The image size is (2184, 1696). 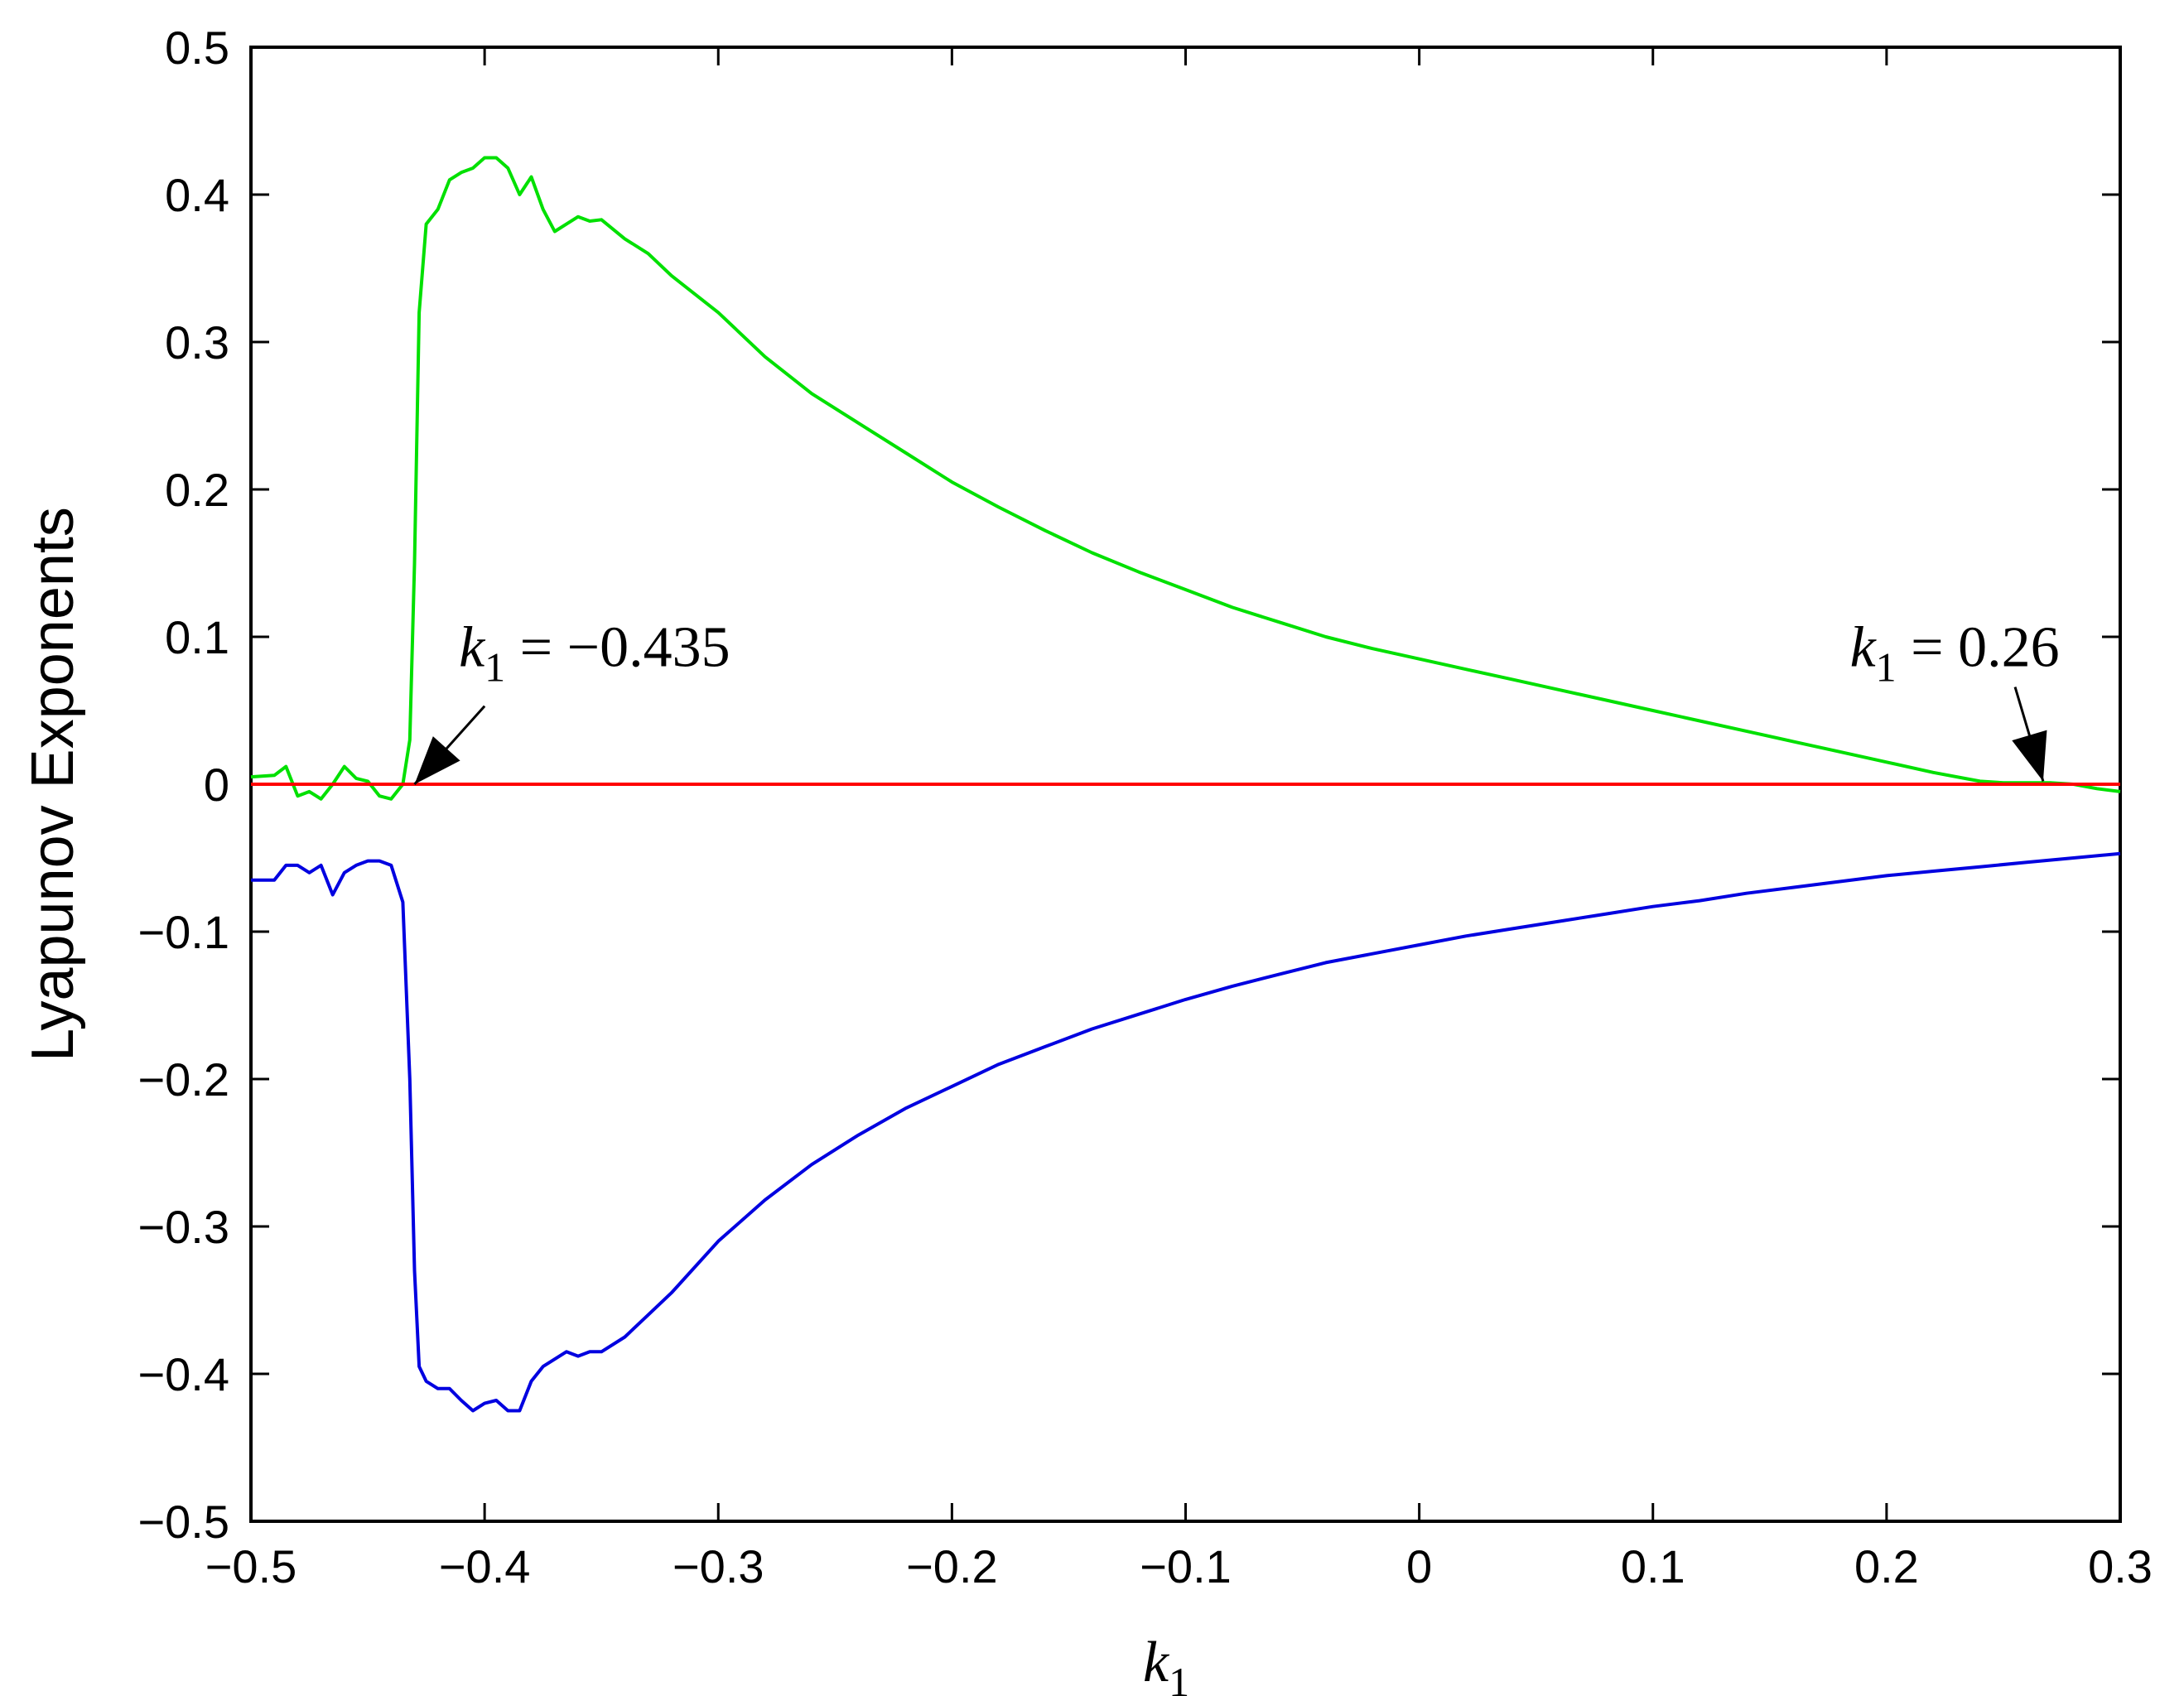 I want to click on x-tick-label: −0.4, so click(x=485, y=1566).